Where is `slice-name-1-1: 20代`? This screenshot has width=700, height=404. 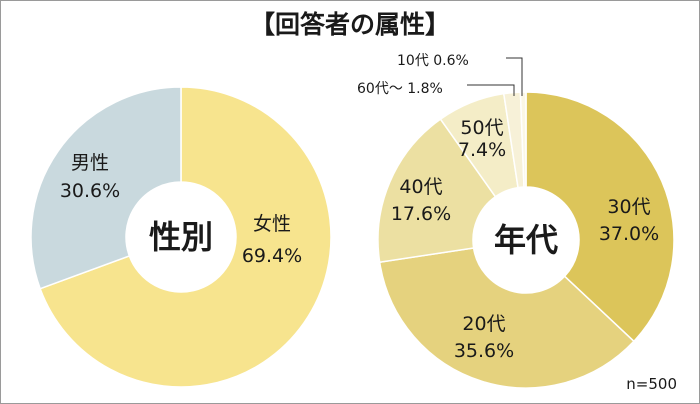 slice-name-1-1: 20代 is located at coordinates (483, 324).